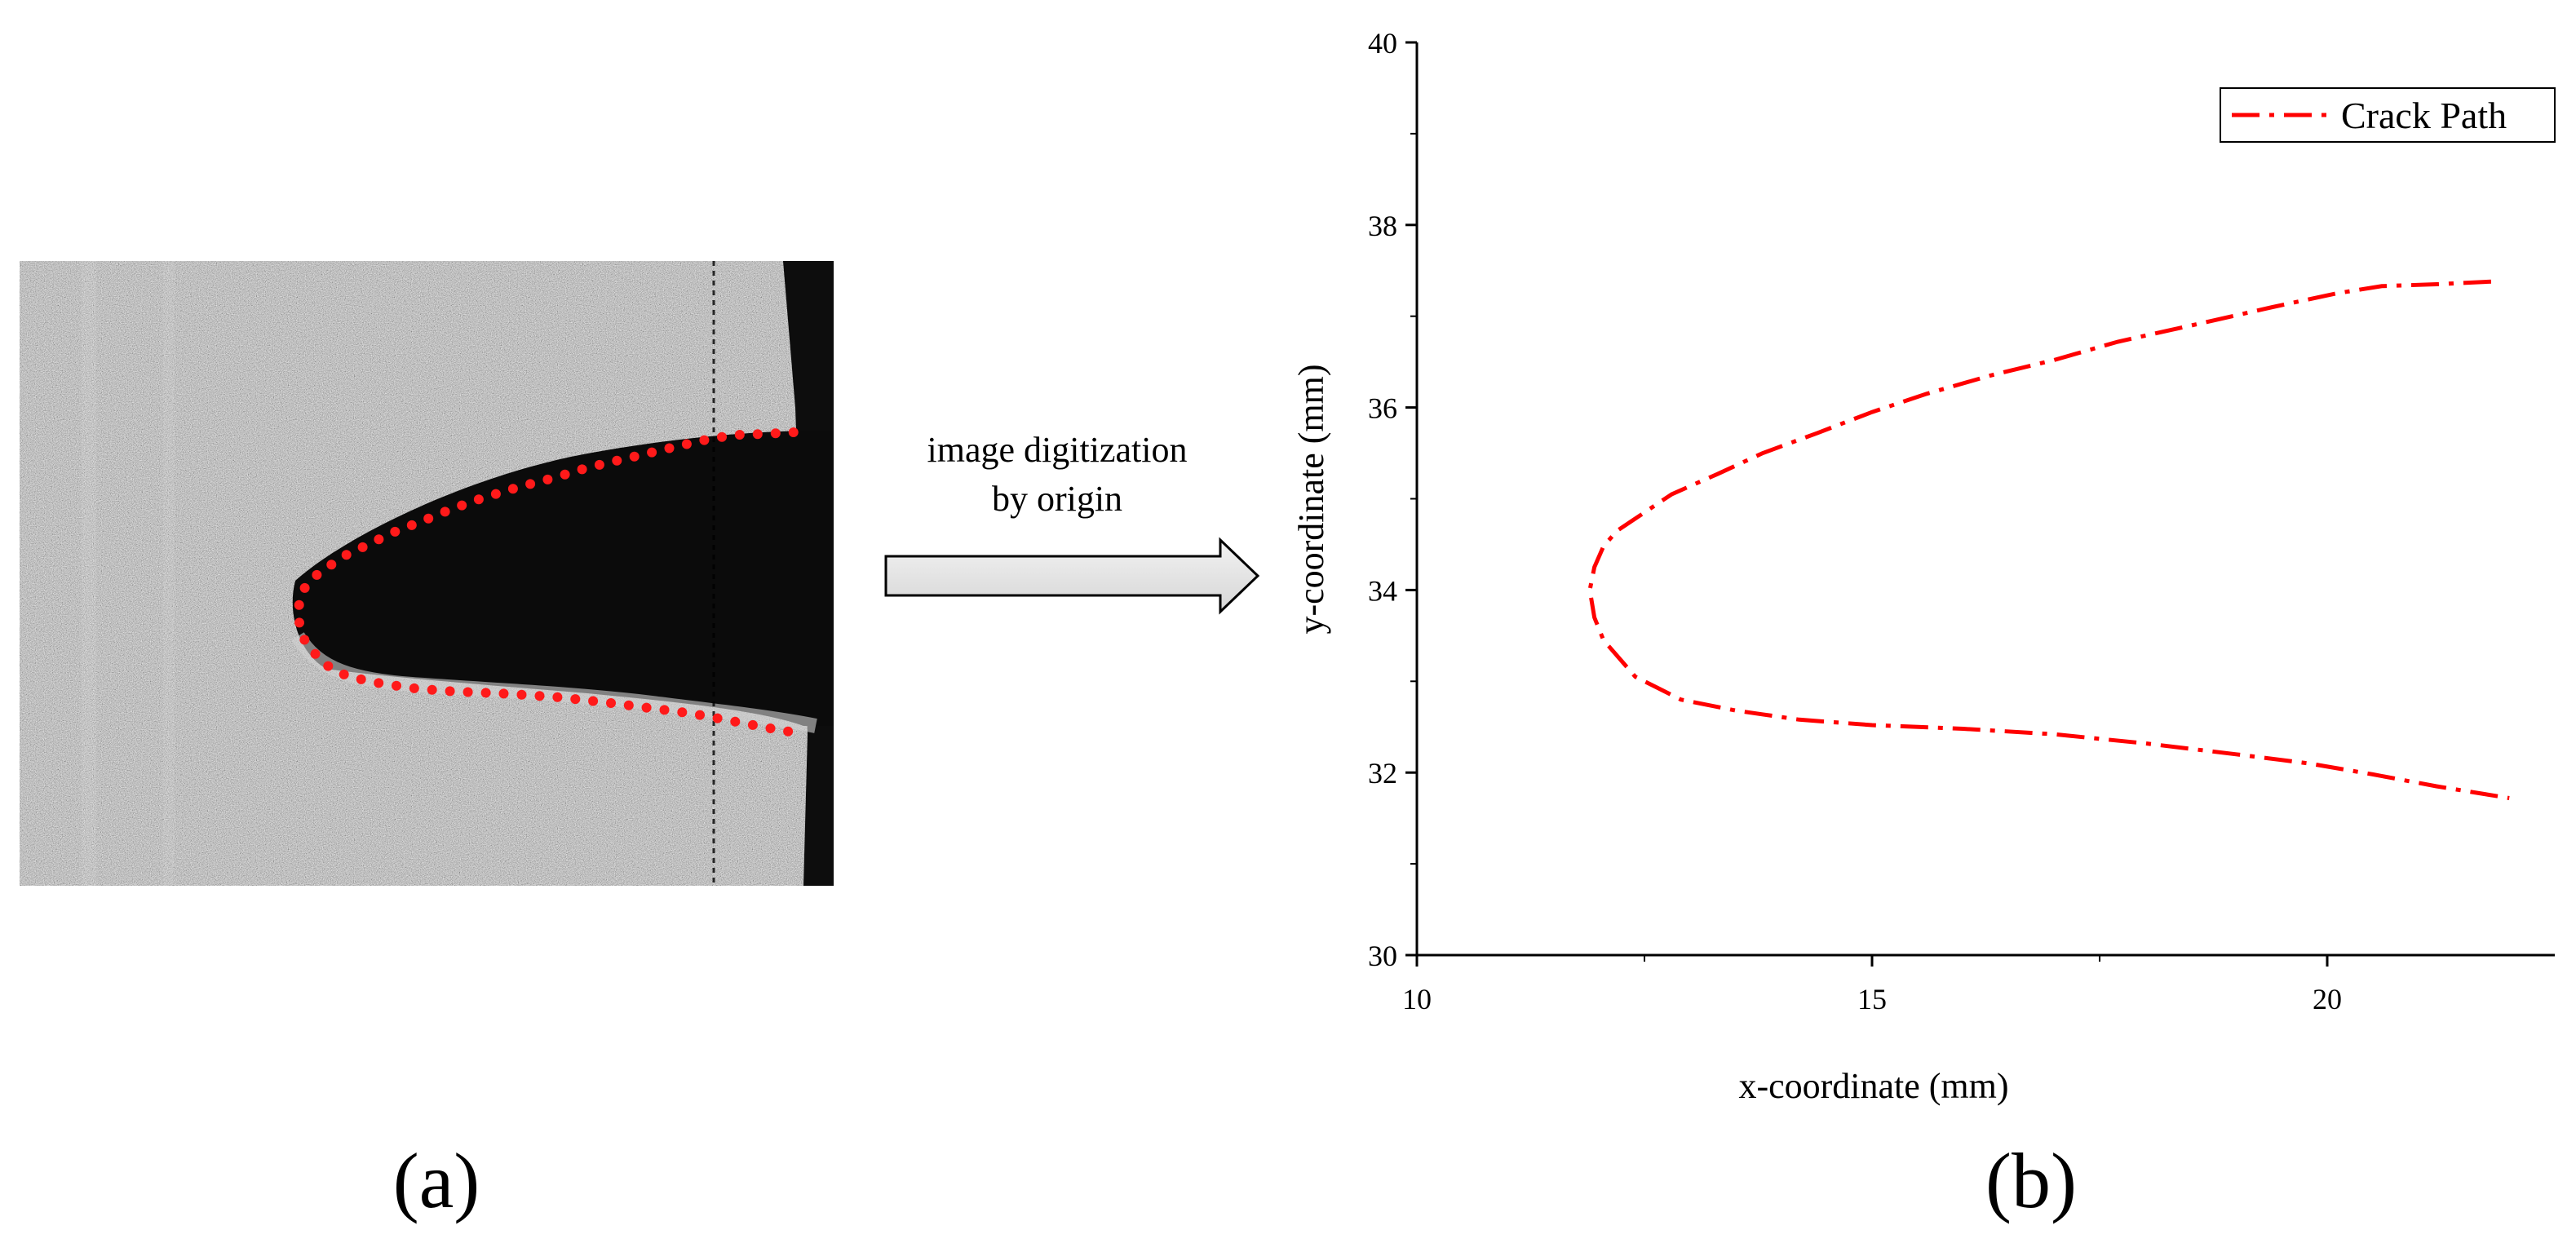  What do you see at coordinates (1382, 591) in the screenshot?
I see `y-tick-label: 34` at bounding box center [1382, 591].